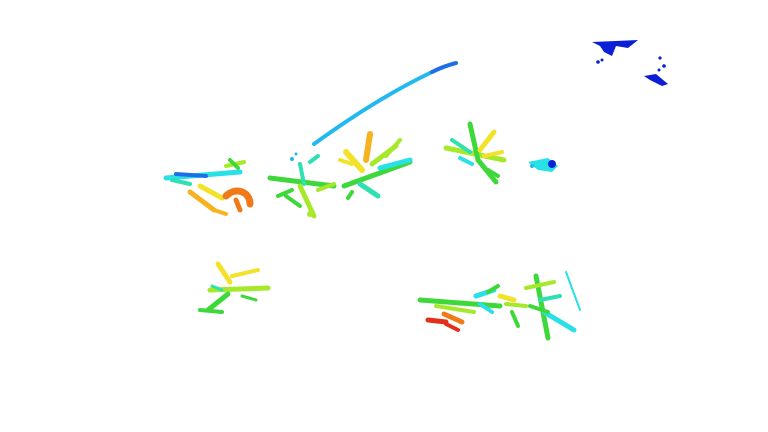 The width and height of the screenshot is (768, 432). Describe the element at coordinates (374, 111) in the screenshot. I see `arc-segment` at that location.